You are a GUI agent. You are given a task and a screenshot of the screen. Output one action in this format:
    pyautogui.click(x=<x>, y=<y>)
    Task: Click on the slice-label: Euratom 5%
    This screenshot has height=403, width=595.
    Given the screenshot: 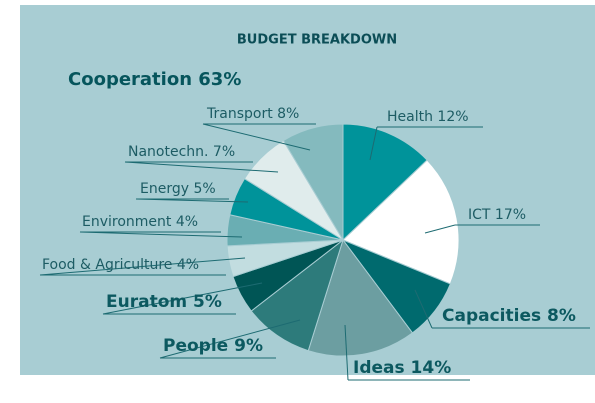 What is the action you would take?
    pyautogui.click(x=164, y=302)
    